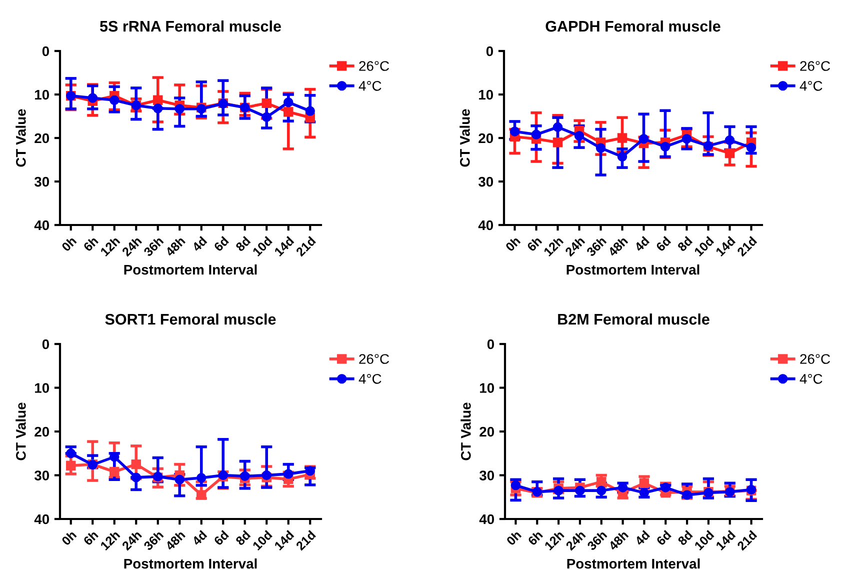 The width and height of the screenshot is (844, 570). What do you see at coordinates (190, 319) in the screenshot?
I see `chart-title: SORT1 Femoral muscle` at bounding box center [190, 319].